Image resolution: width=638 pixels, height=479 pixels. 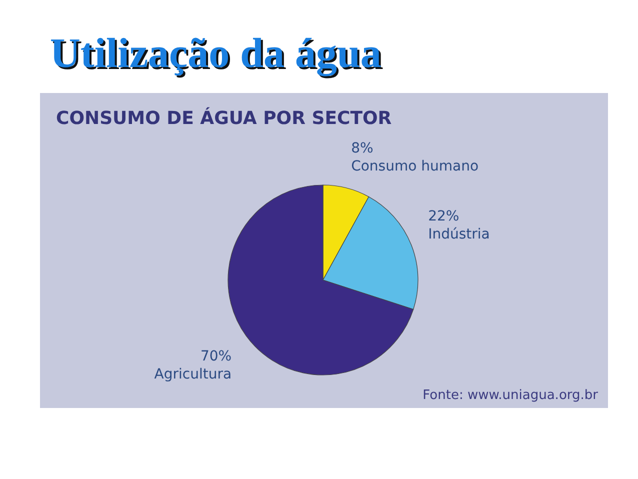 I want to click on slice-label: Consumo humano, so click(x=415, y=166).